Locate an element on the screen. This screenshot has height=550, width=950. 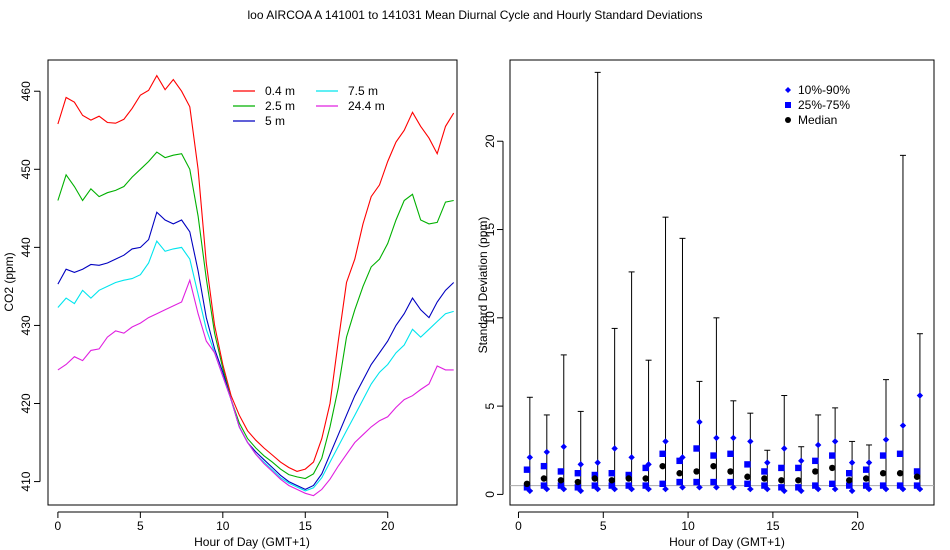
left-y-ticks: 410 420 430 440 450 460 is located at coordinates (30, 286).